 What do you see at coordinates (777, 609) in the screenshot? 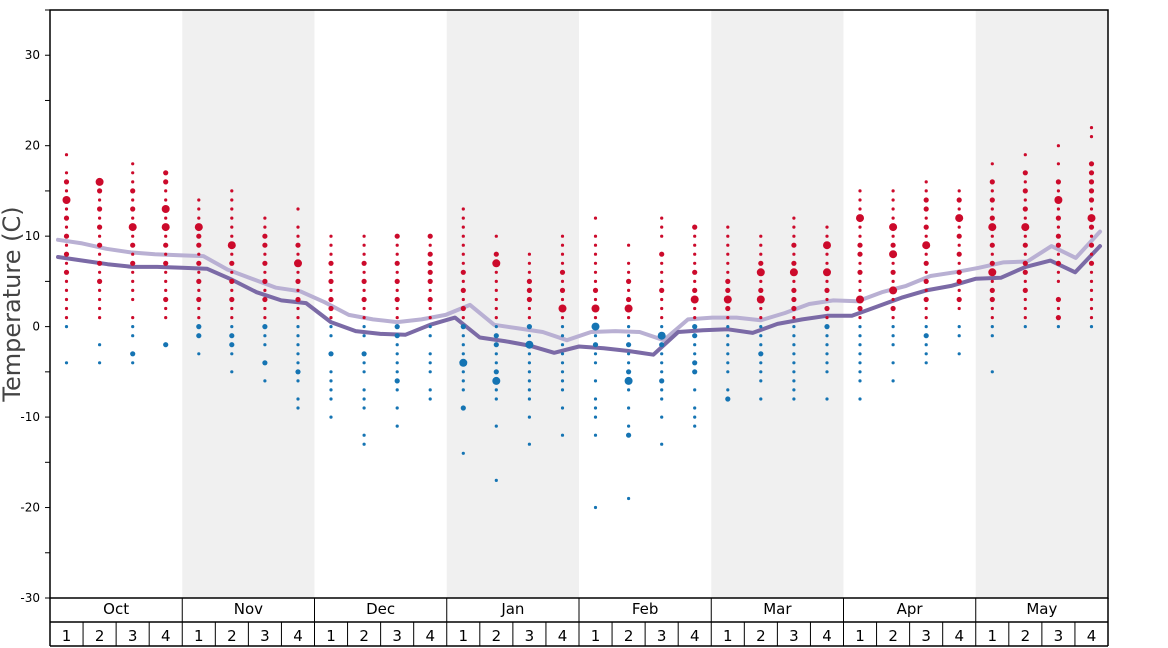
I see `month-label-mar: Mar` at bounding box center [777, 609].